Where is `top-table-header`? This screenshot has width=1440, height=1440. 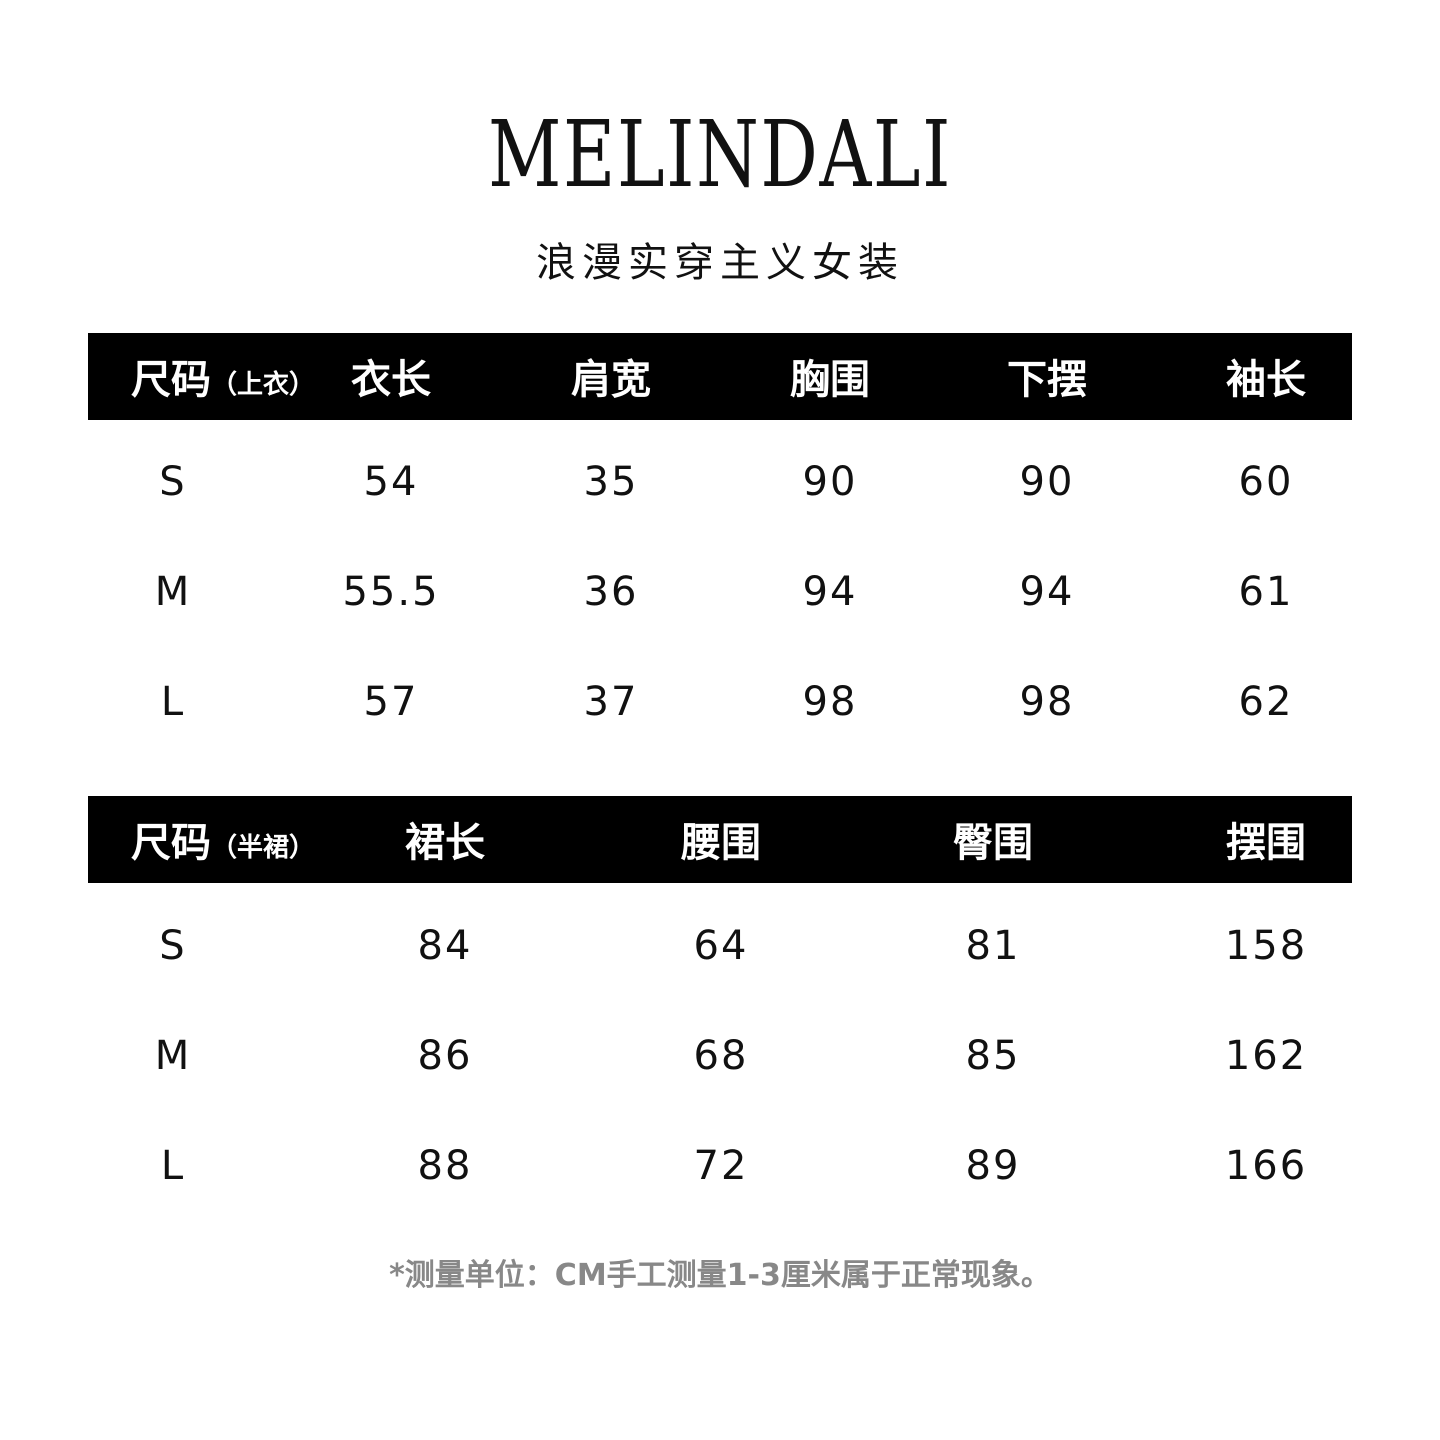 top-table-header is located at coordinates (720, 376).